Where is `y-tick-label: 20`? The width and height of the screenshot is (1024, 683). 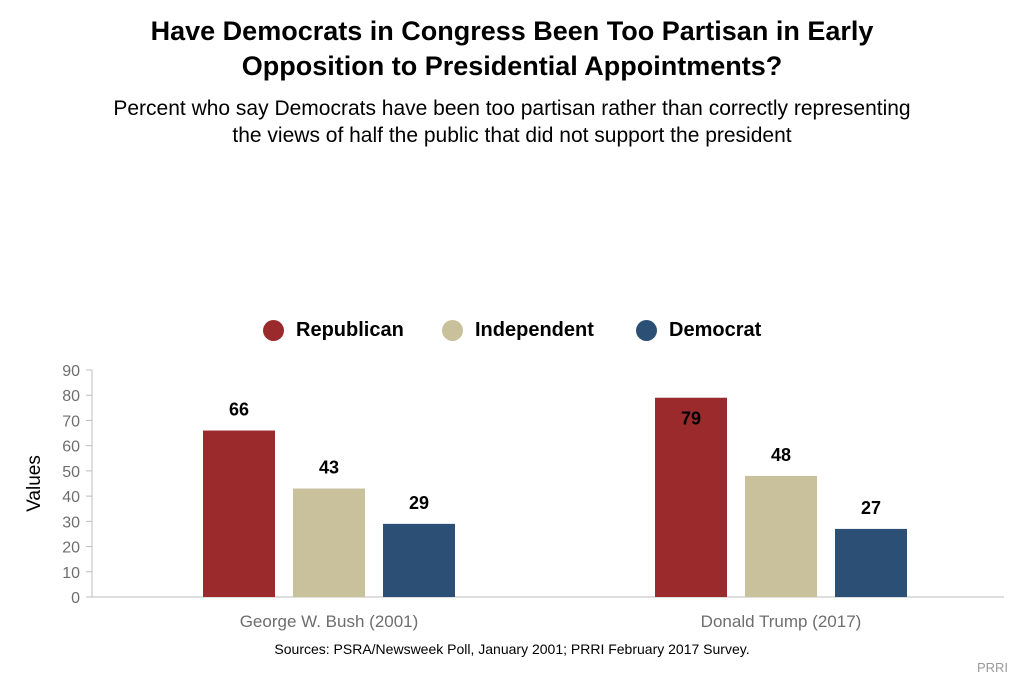 y-tick-label: 20 is located at coordinates (71, 548).